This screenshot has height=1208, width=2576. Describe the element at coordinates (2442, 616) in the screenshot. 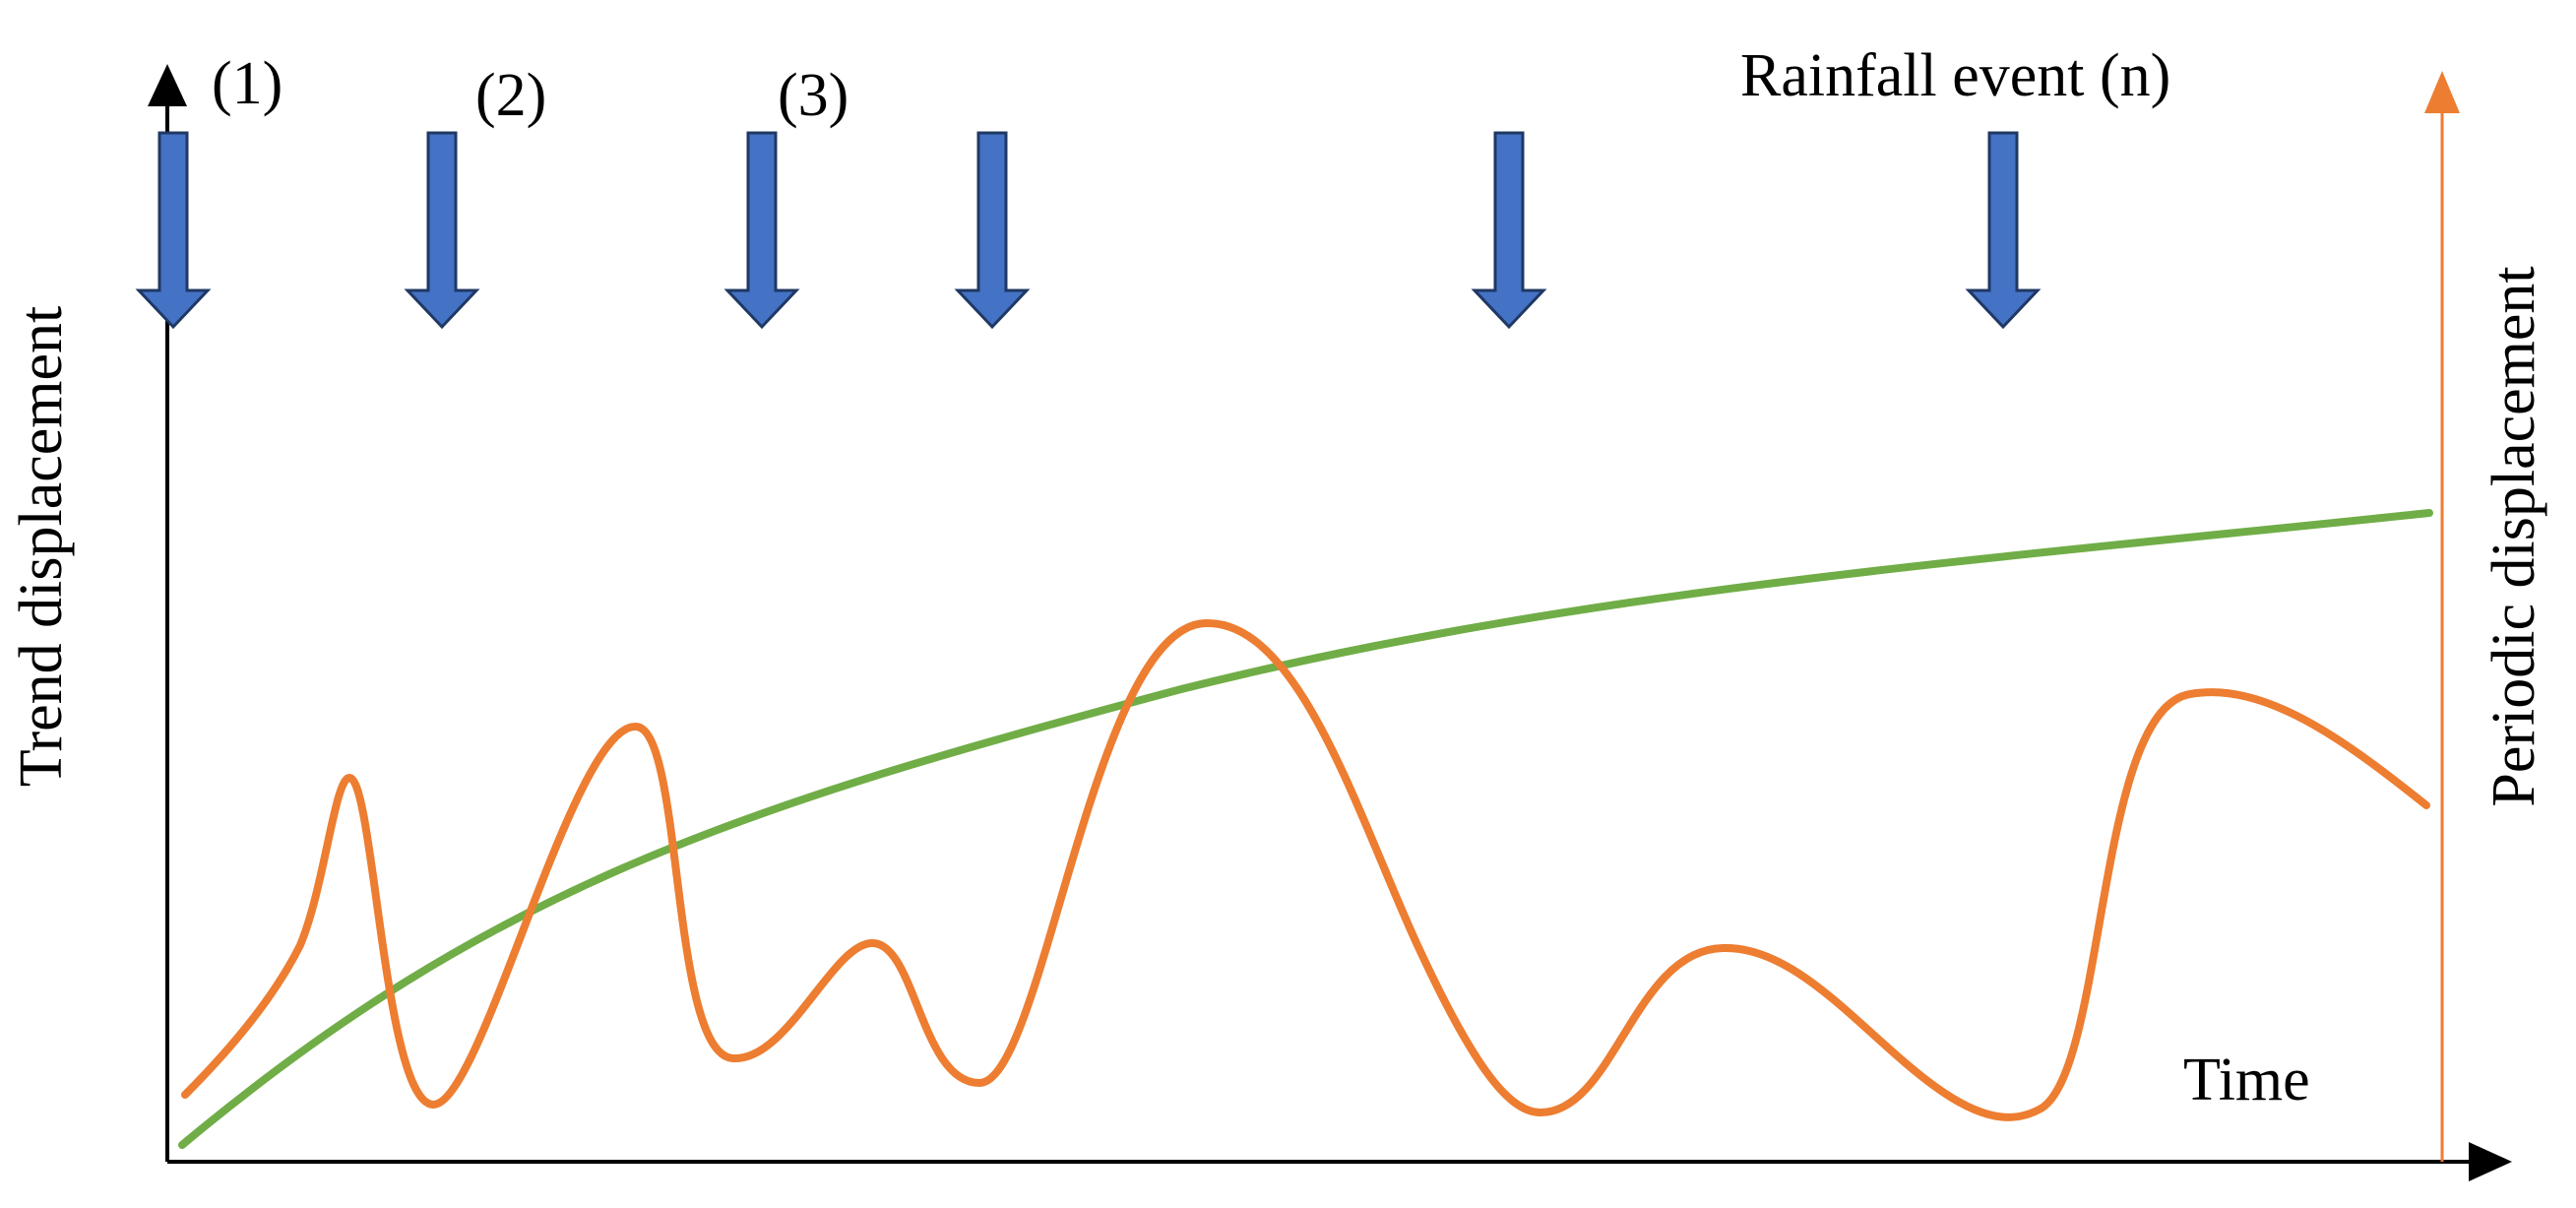

I see `right-axis` at that location.